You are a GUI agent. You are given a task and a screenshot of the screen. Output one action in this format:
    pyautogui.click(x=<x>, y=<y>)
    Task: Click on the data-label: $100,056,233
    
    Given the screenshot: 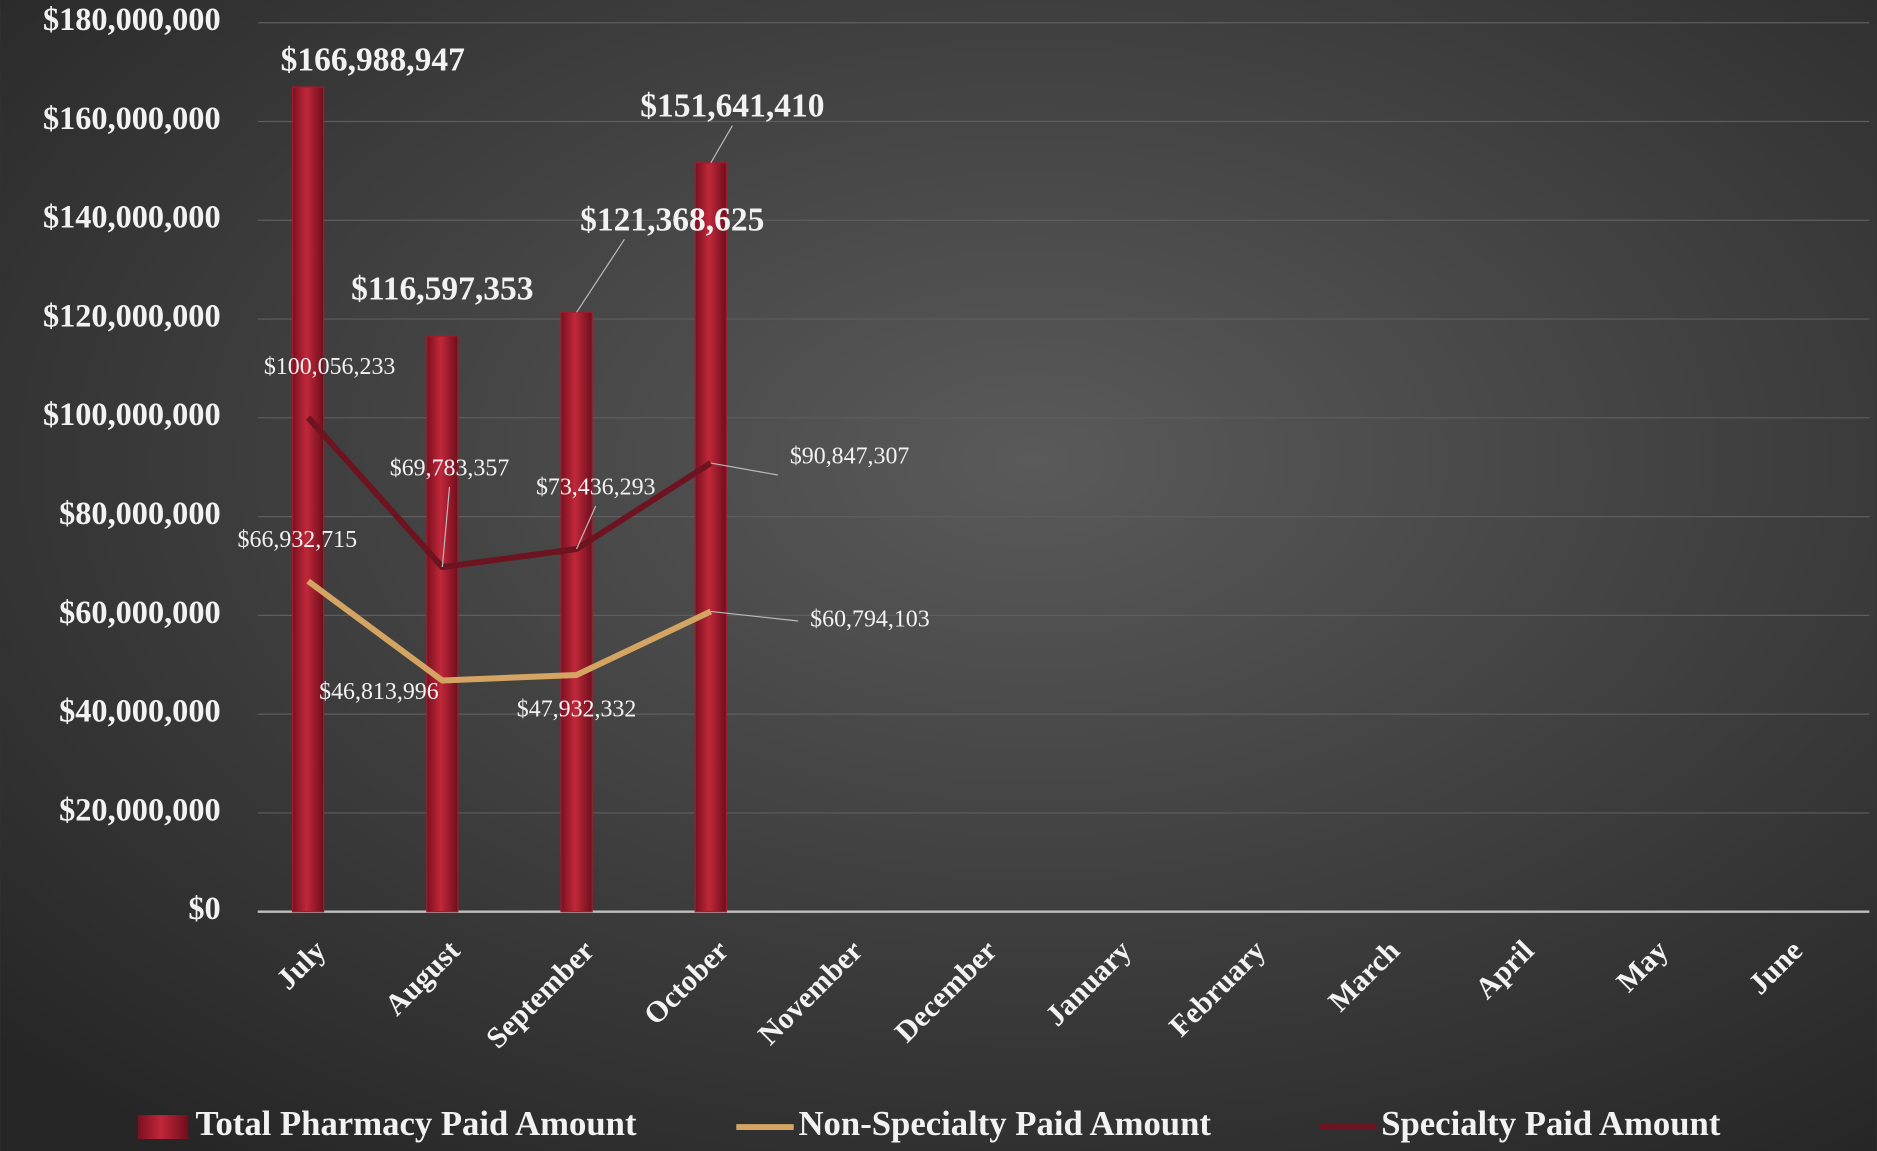 What is the action you would take?
    pyautogui.click(x=330, y=367)
    